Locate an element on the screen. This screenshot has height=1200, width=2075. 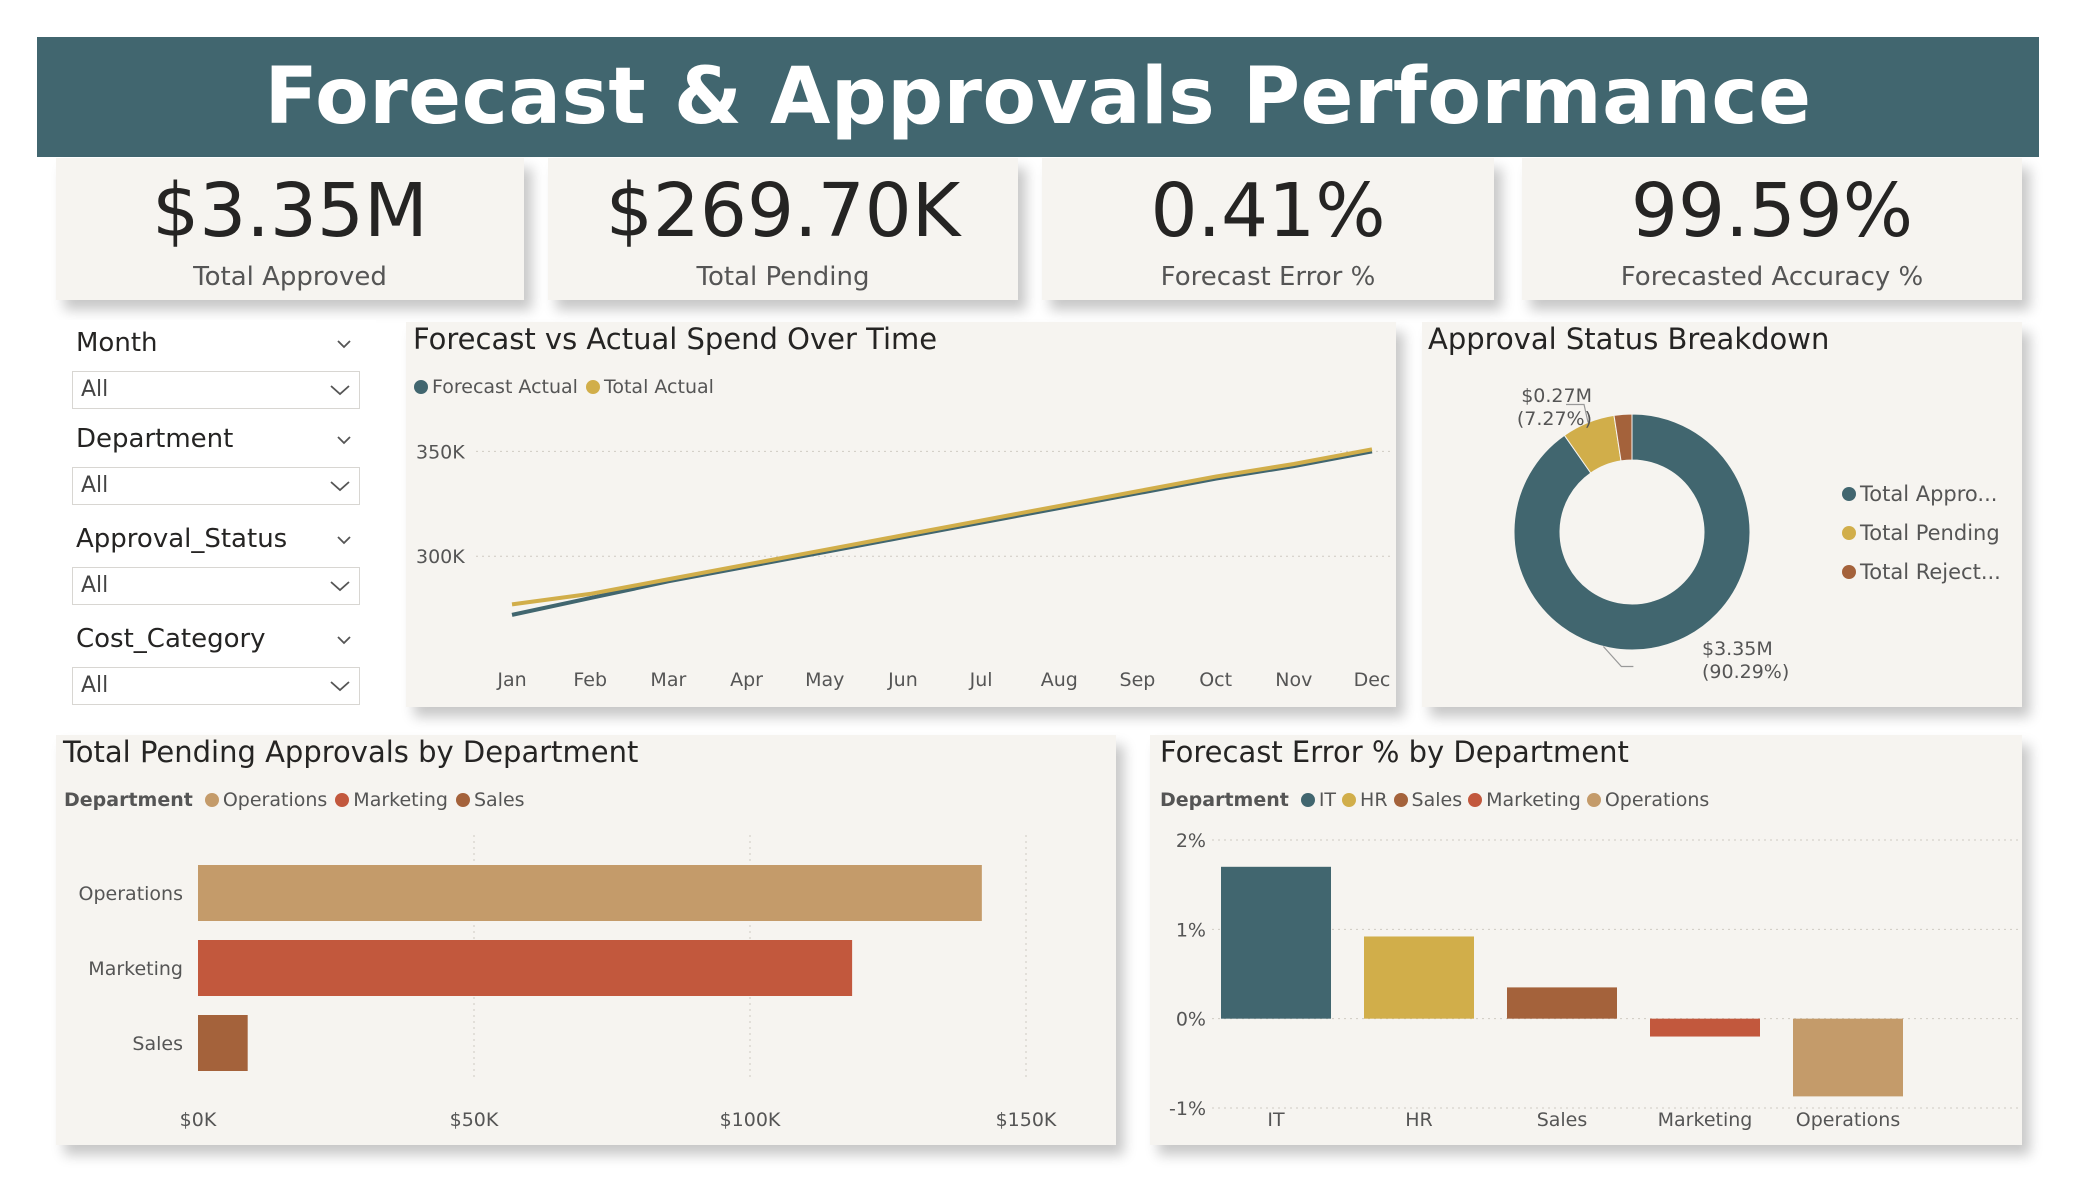
kpi-card-total-pending: $269.70K Total Pending is located at coordinates (783, 229).